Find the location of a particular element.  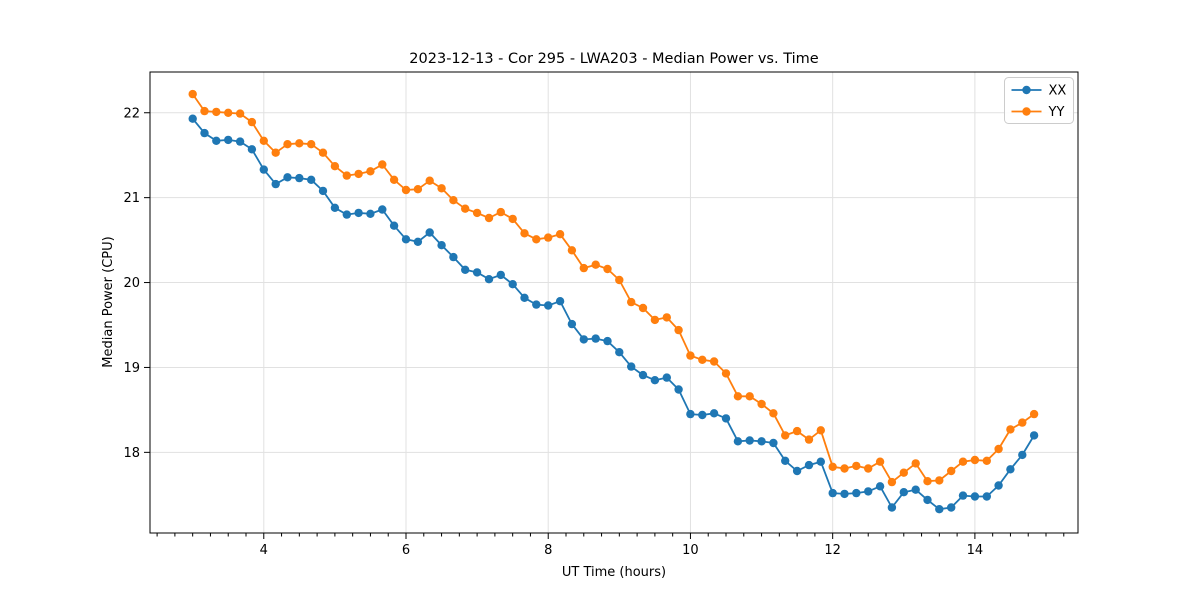

y-tick-label: 18 is located at coordinates (131, 453).